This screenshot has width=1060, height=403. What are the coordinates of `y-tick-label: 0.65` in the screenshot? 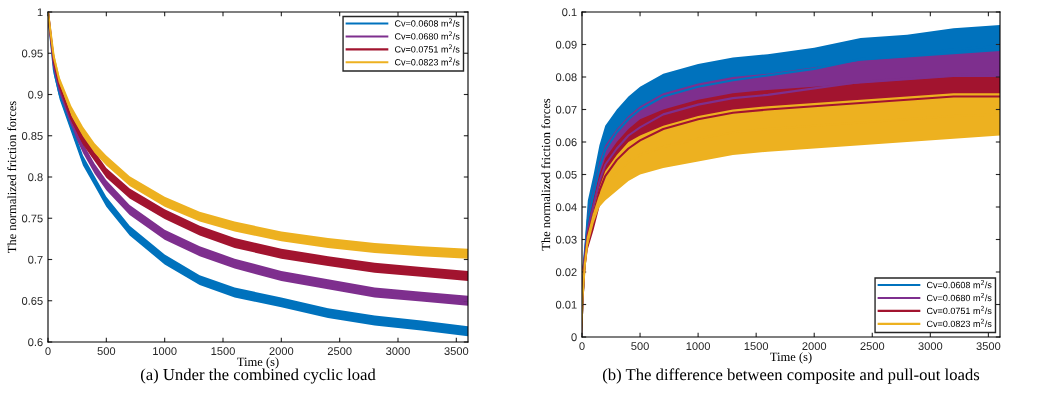 It's located at (32, 301).